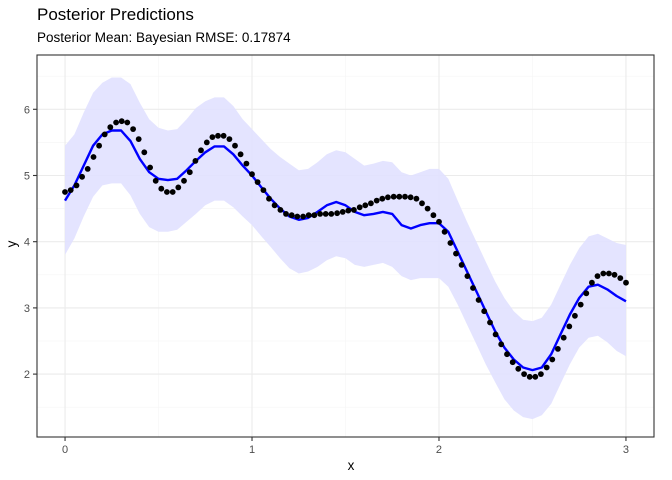 This screenshot has height=480, width=672. What do you see at coordinates (27, 375) in the screenshot?
I see `y-tick-label: 2` at bounding box center [27, 375].